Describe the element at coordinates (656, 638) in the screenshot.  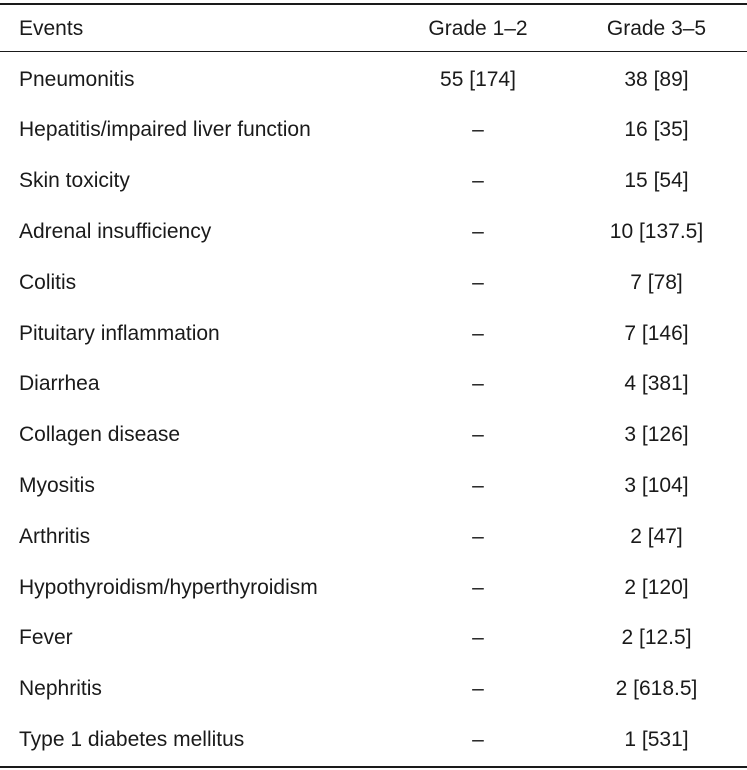
I see `cell-grade-3-5: 2 [12.5]` at that location.